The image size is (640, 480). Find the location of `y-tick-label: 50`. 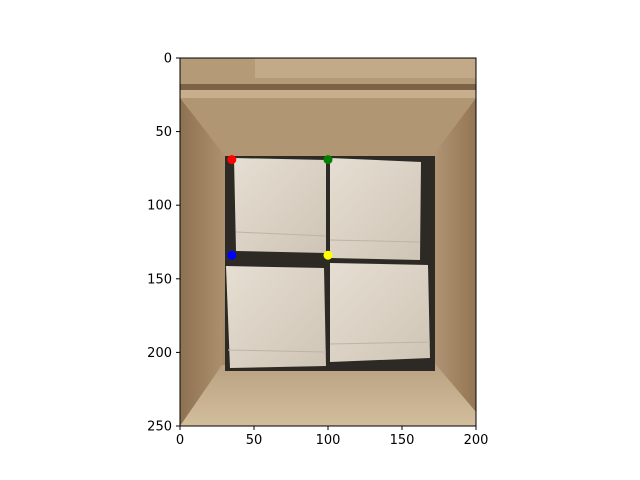

y-tick-label: 50 is located at coordinates (163, 132).